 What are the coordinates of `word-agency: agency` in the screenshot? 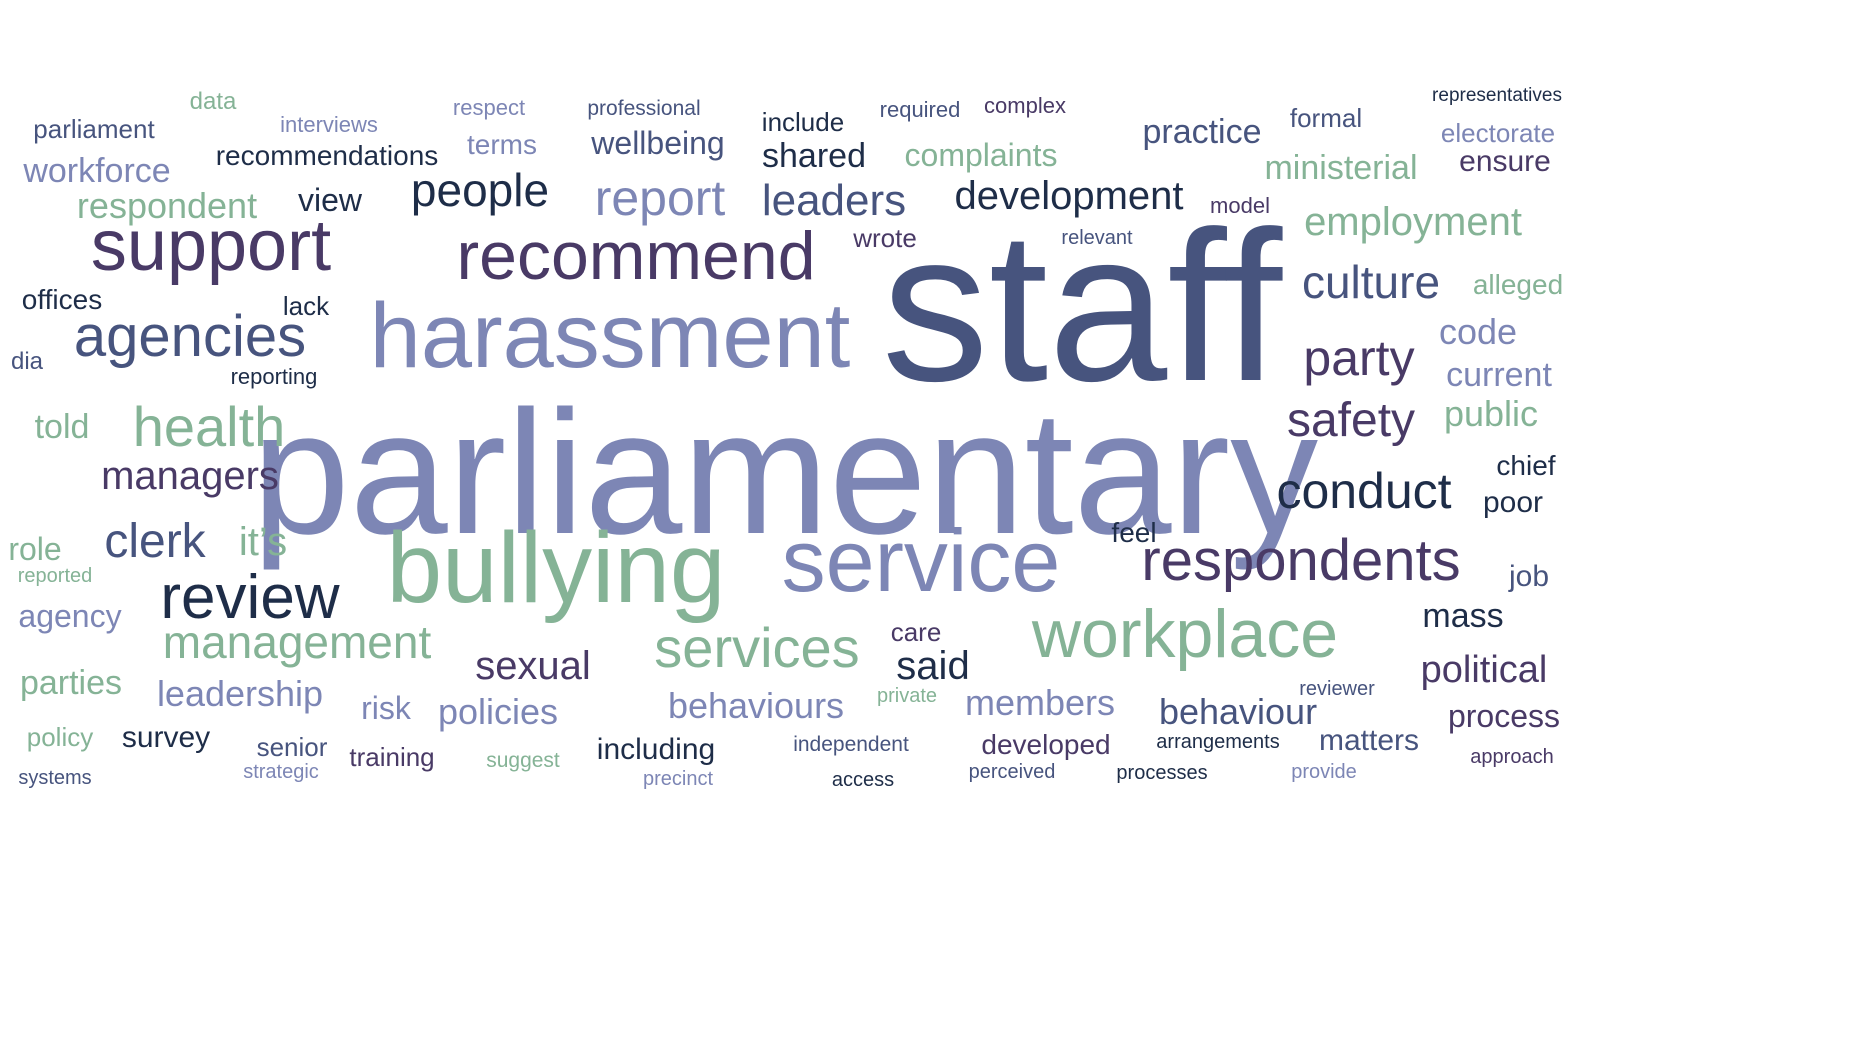 It's located at (70, 616).